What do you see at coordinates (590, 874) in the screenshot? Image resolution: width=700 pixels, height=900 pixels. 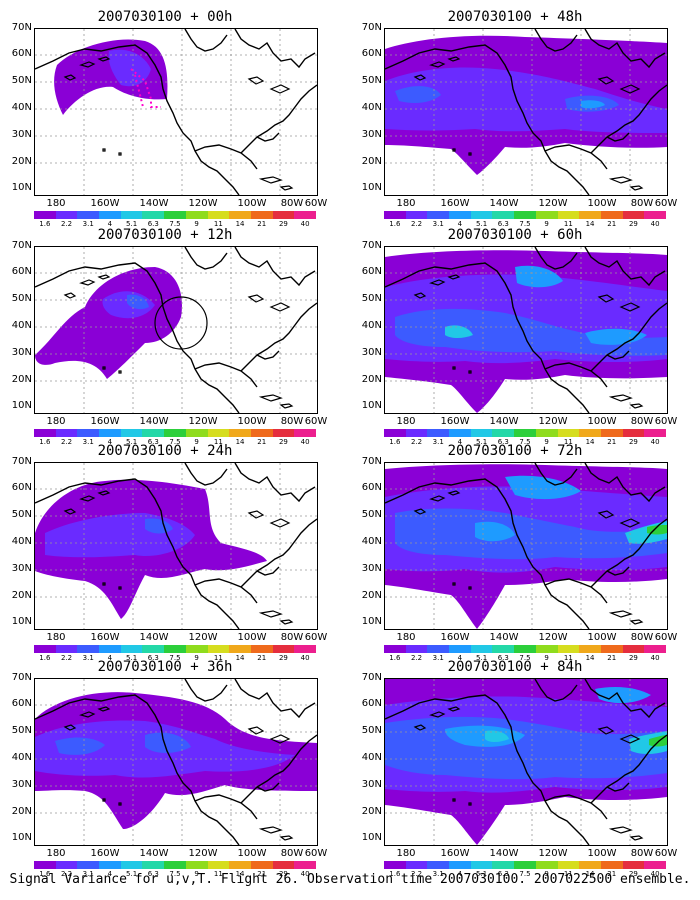 I see `colorbar-label: 14` at bounding box center [590, 874].